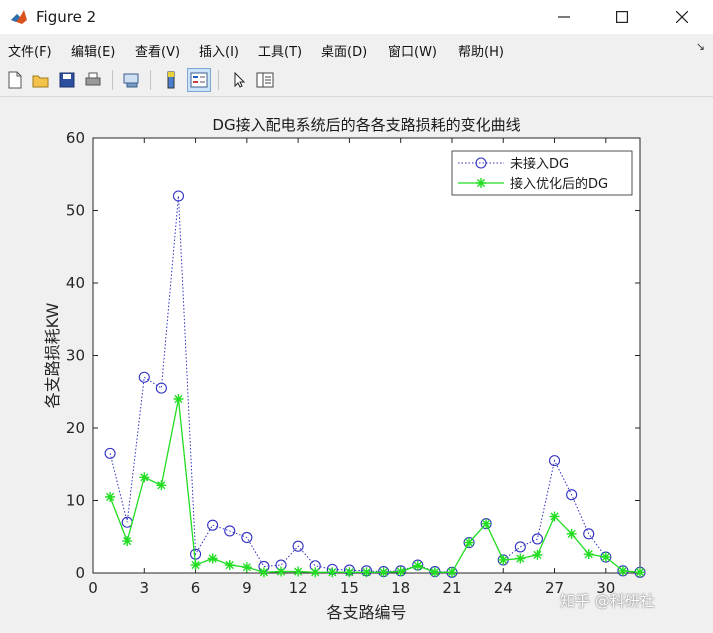  What do you see at coordinates (75, 211) in the screenshot?
I see `y-tick-label: 50` at bounding box center [75, 211].